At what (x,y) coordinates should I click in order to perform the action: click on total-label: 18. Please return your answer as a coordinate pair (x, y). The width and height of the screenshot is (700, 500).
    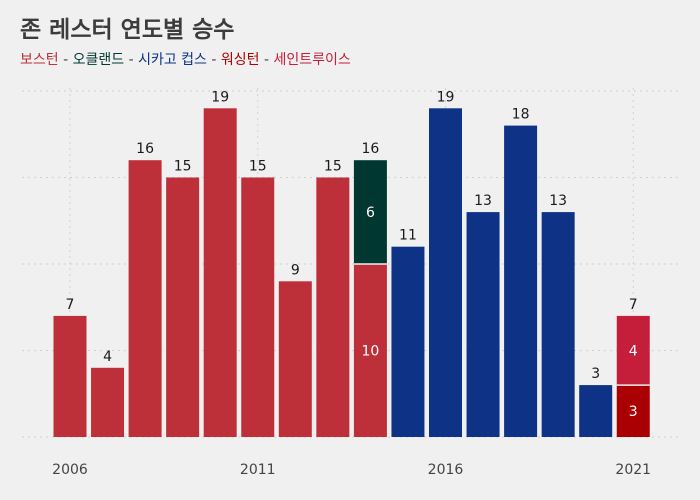
    Looking at the image, I should click on (521, 115).